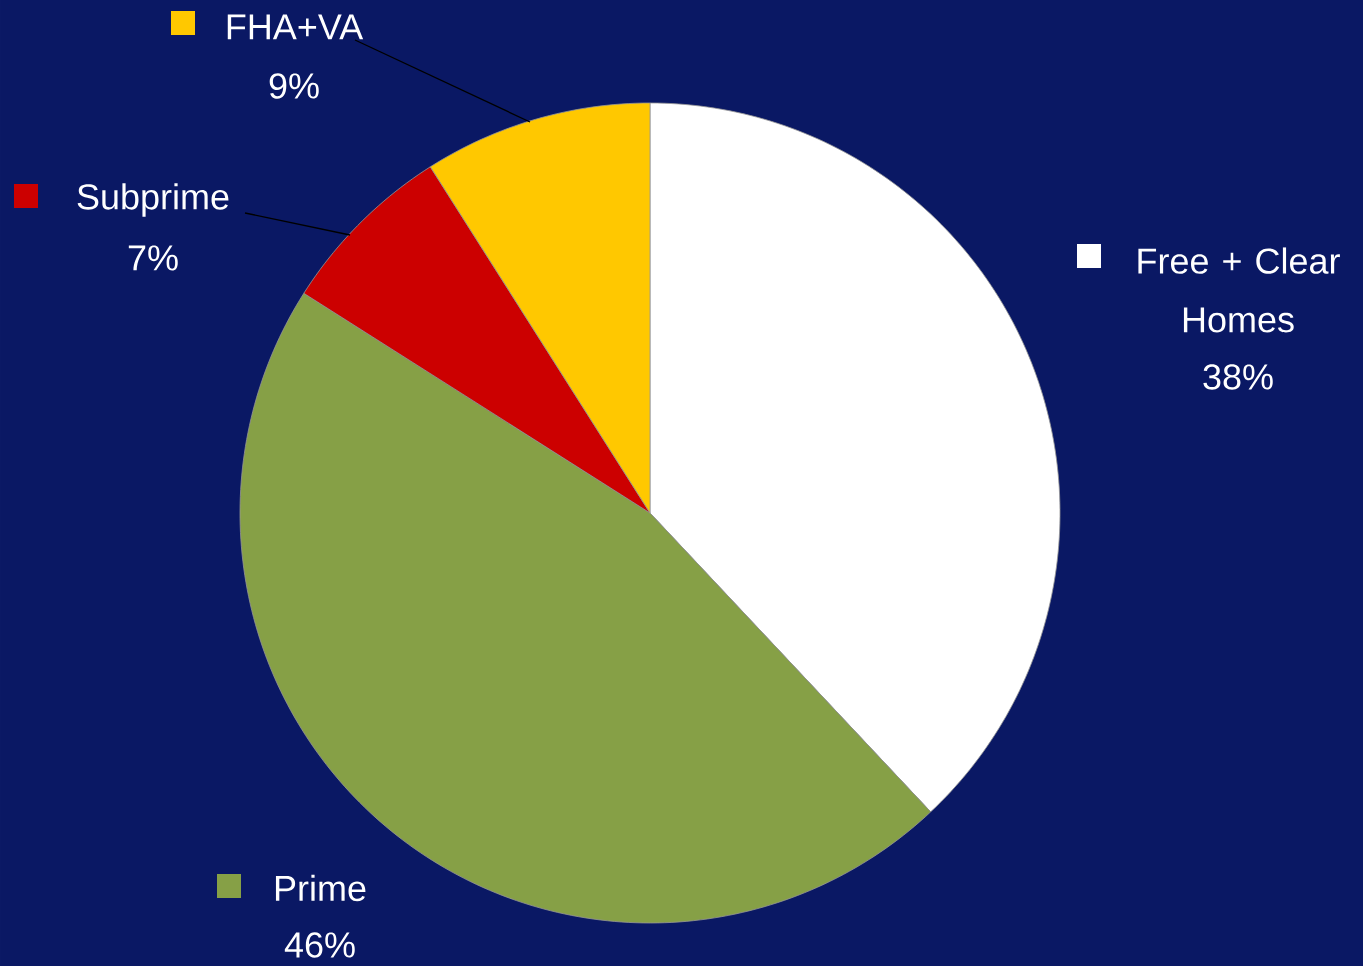  I want to click on legend-label: Free + Clear Homes, so click(1239, 290).